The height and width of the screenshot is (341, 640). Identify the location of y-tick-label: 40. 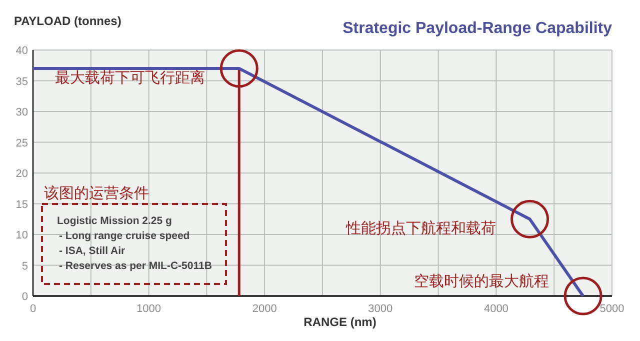
(22, 51).